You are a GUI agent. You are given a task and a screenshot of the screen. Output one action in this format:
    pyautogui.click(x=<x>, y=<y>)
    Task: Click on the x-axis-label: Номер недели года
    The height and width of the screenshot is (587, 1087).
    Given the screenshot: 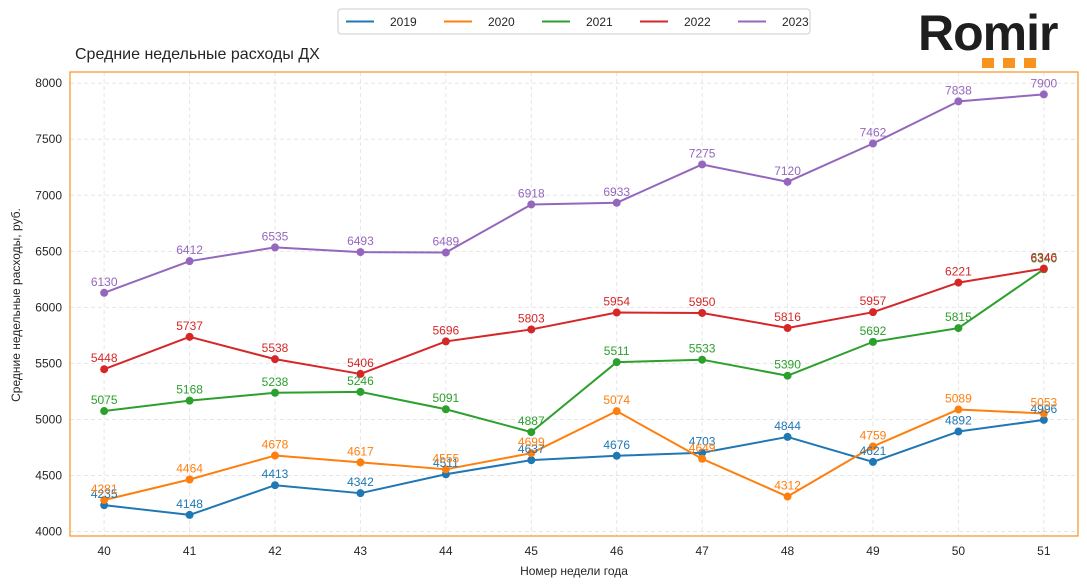 What is the action you would take?
    pyautogui.click(x=574, y=571)
    